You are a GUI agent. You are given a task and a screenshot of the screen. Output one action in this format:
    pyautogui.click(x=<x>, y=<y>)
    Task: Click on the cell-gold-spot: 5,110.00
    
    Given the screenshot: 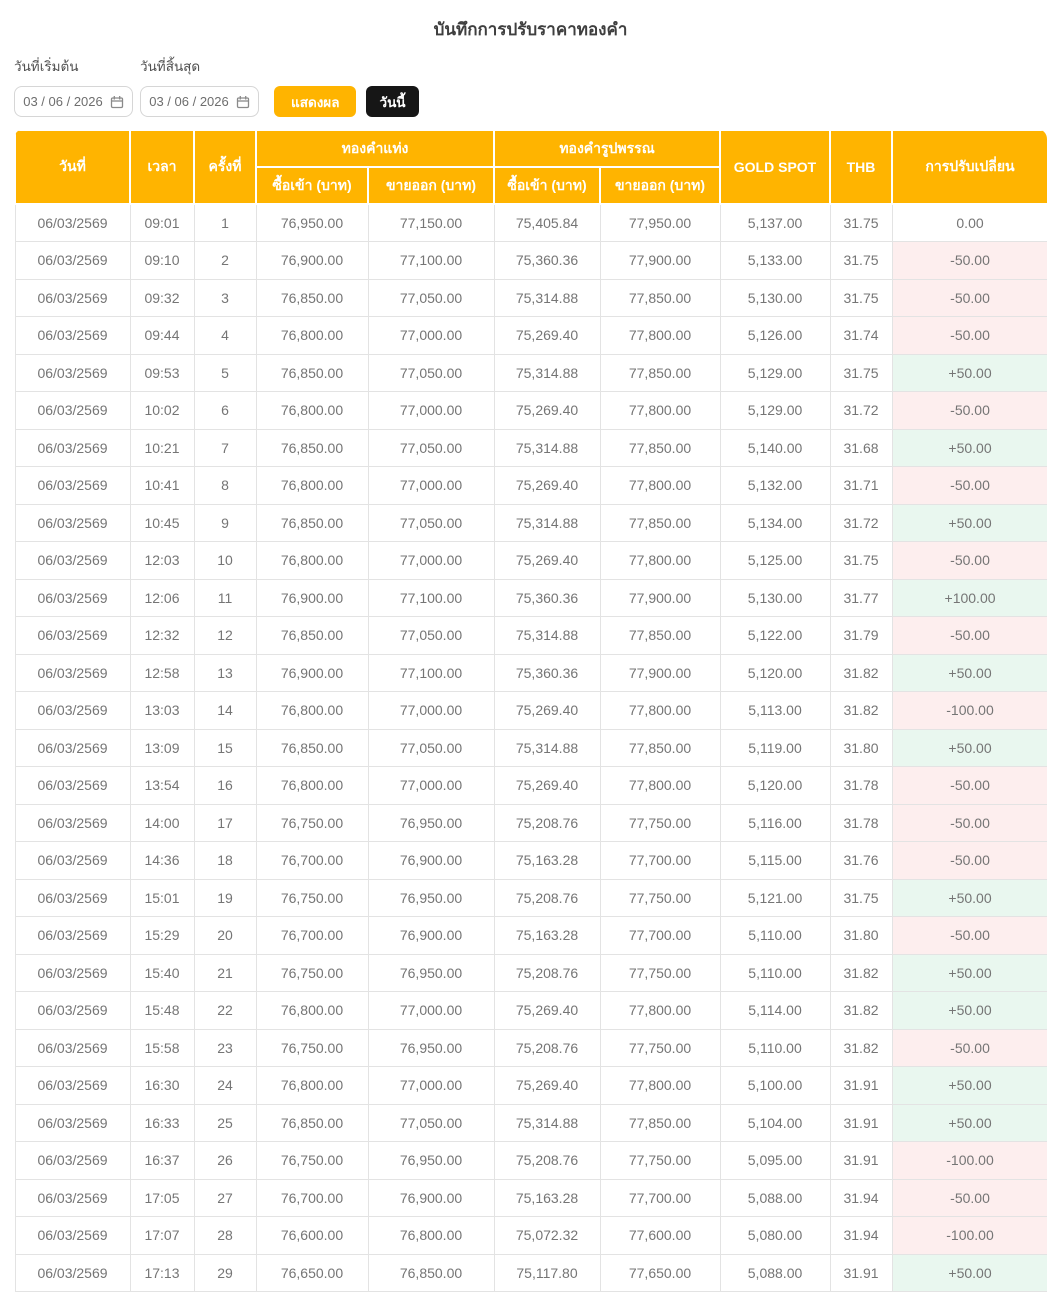 What is the action you would take?
    pyautogui.click(x=775, y=1047)
    